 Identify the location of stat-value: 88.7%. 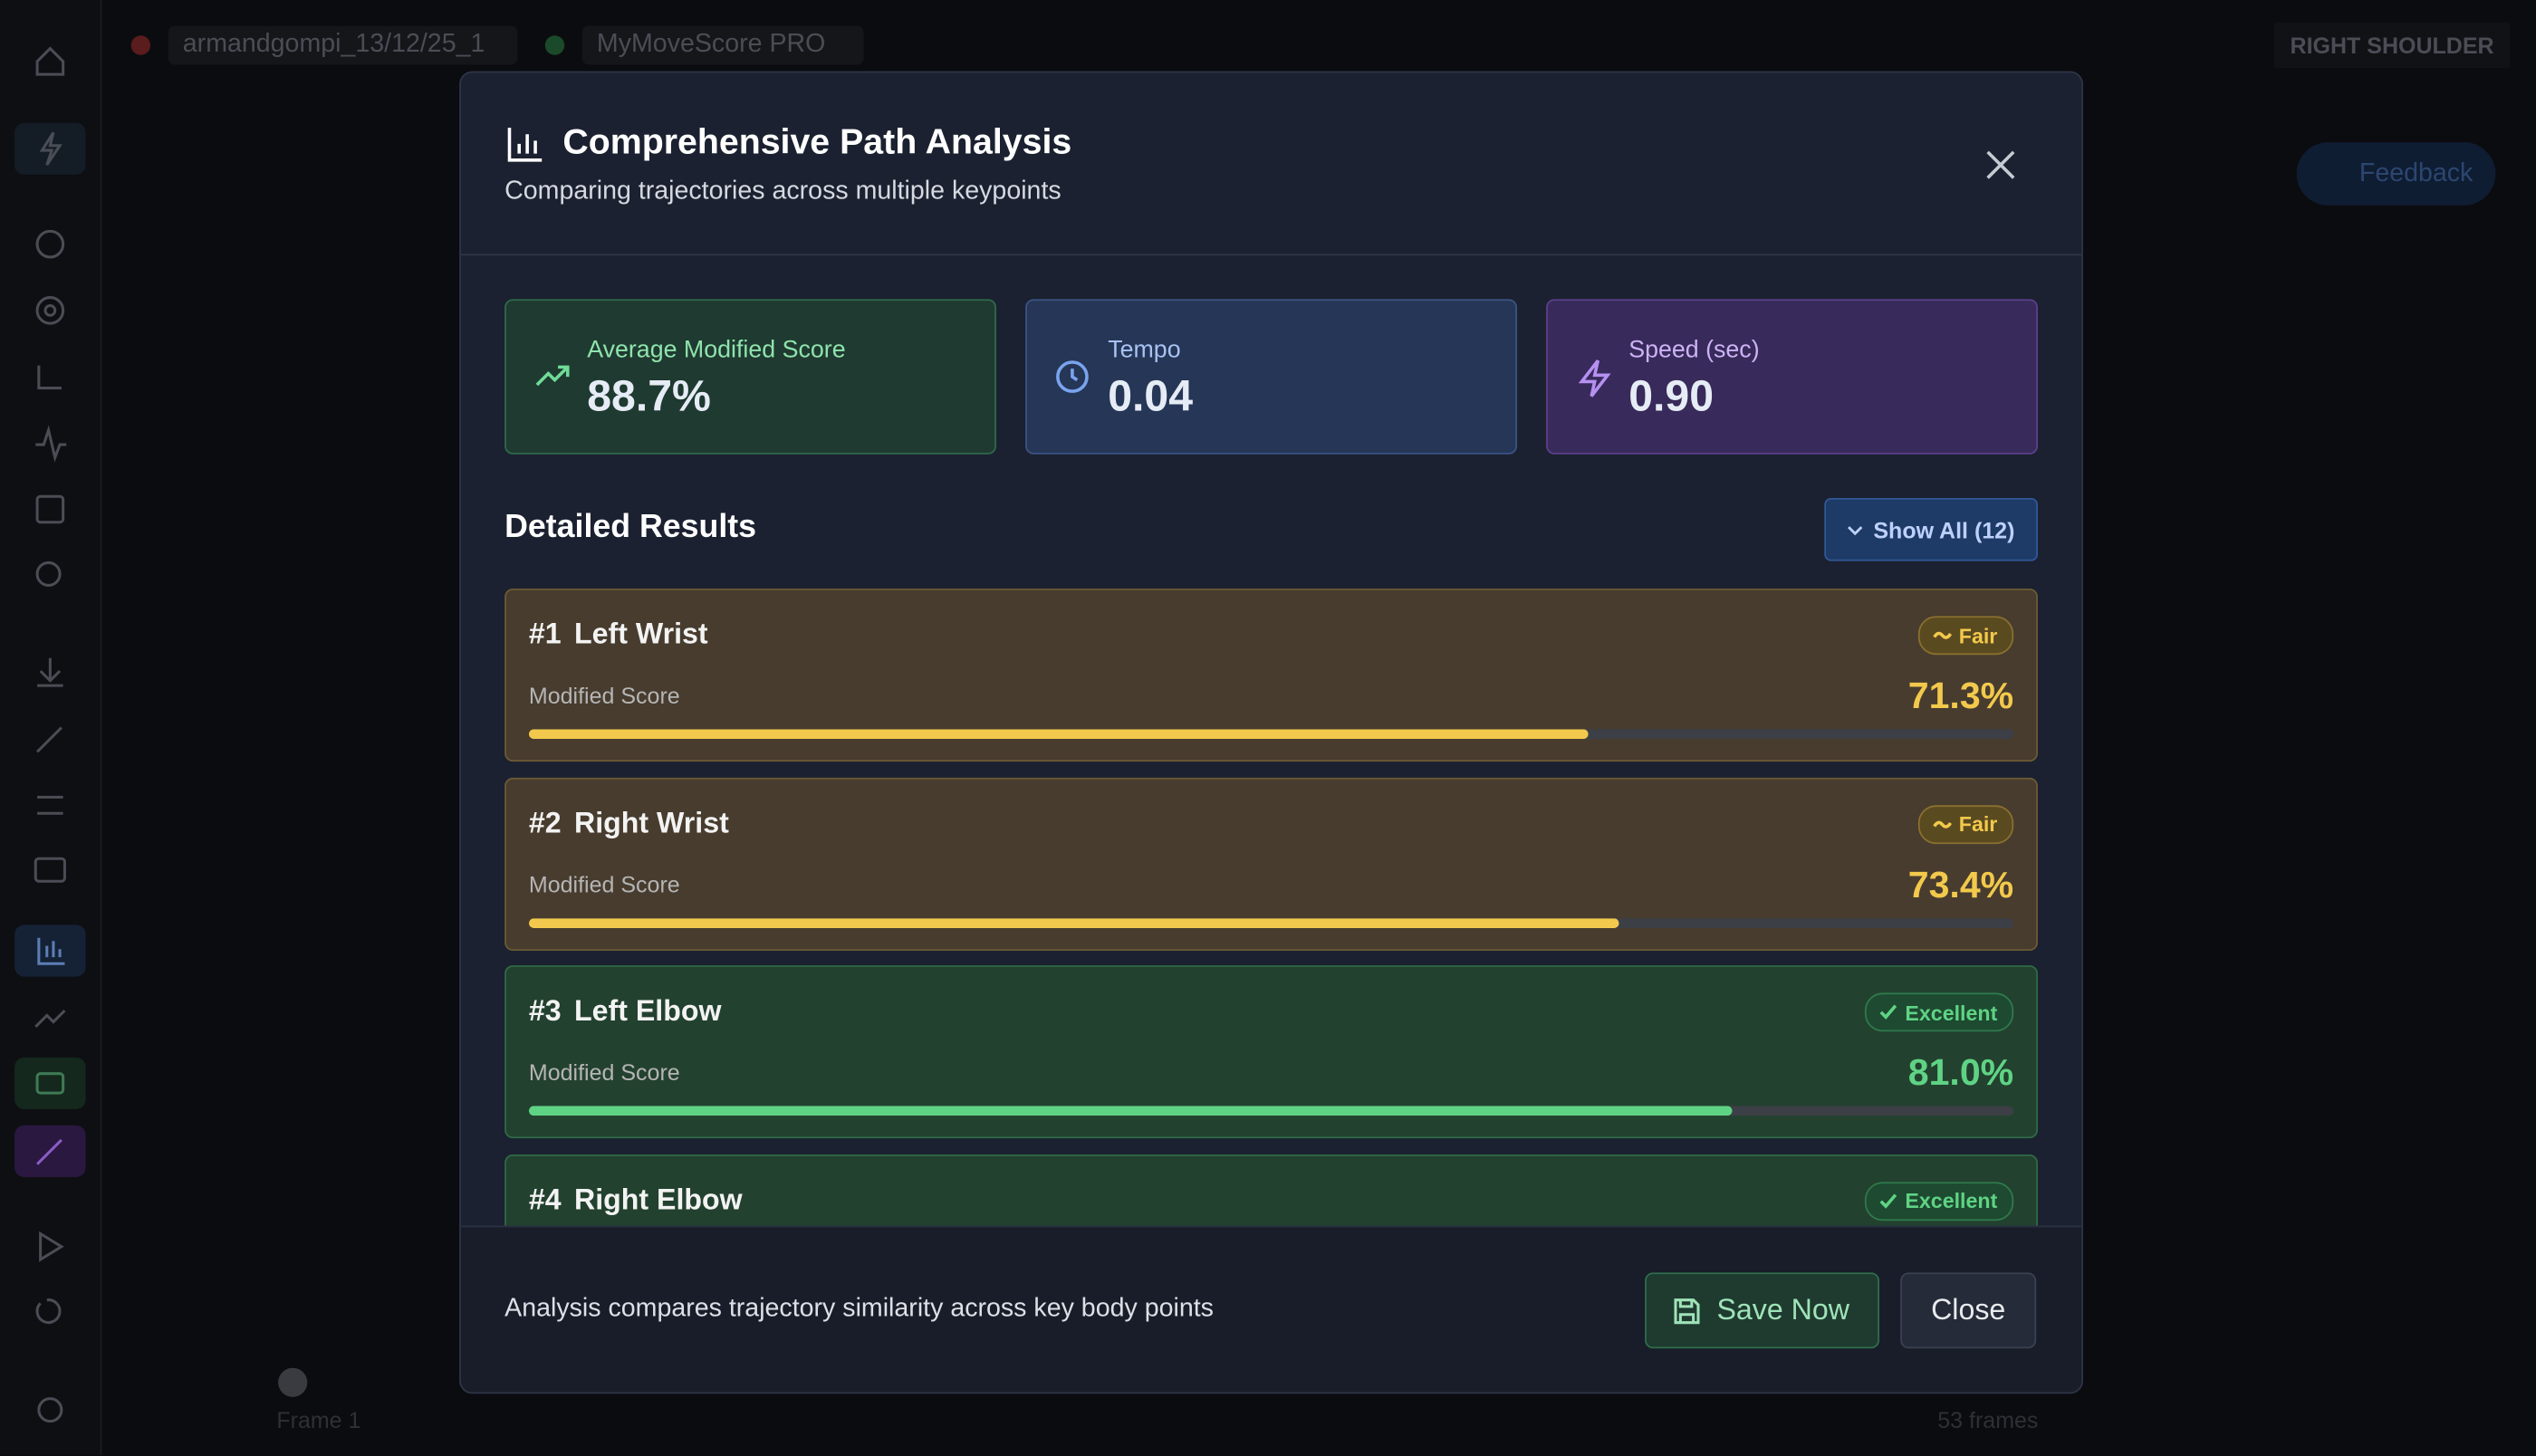
(649, 396).